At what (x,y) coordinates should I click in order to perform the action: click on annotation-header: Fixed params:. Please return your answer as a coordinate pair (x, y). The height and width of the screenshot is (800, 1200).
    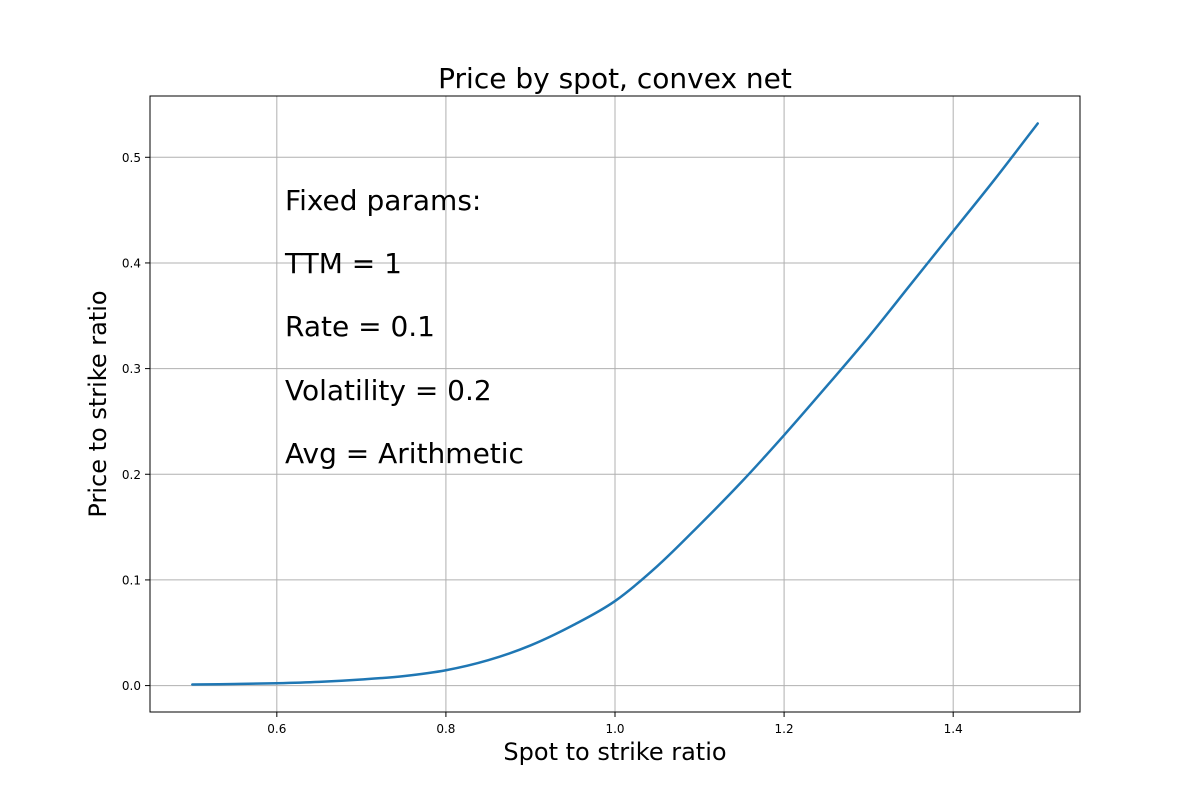
    Looking at the image, I should click on (383, 200).